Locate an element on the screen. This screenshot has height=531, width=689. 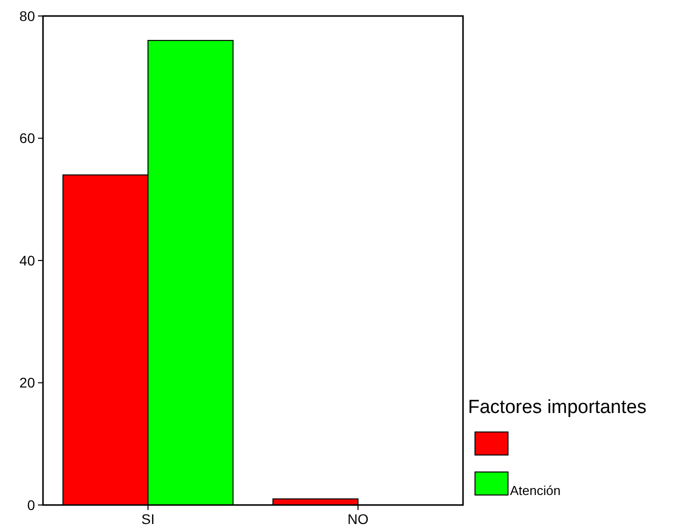
y-tick-label: 40 is located at coordinates (27, 260).